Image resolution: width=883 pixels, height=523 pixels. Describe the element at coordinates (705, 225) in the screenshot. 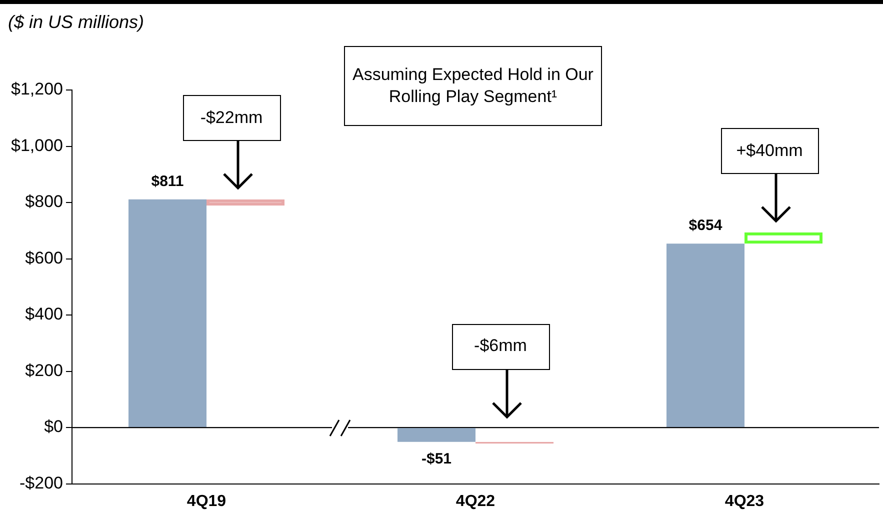

I see `data-label: $654` at that location.